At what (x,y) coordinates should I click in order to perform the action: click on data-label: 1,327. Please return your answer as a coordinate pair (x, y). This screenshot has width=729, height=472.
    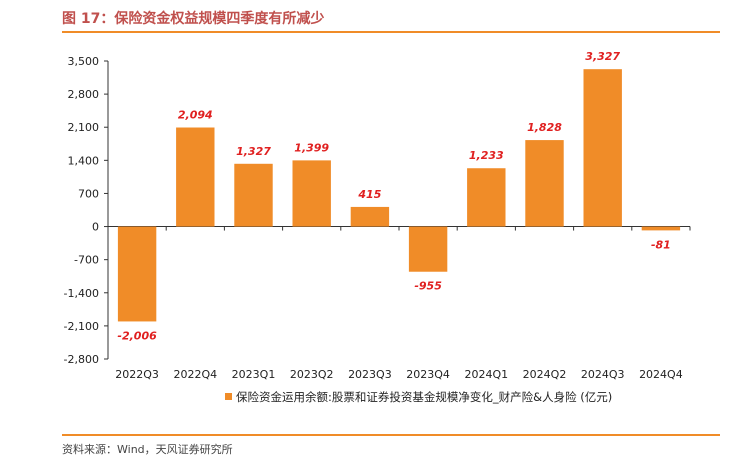
    Looking at the image, I should click on (253, 151).